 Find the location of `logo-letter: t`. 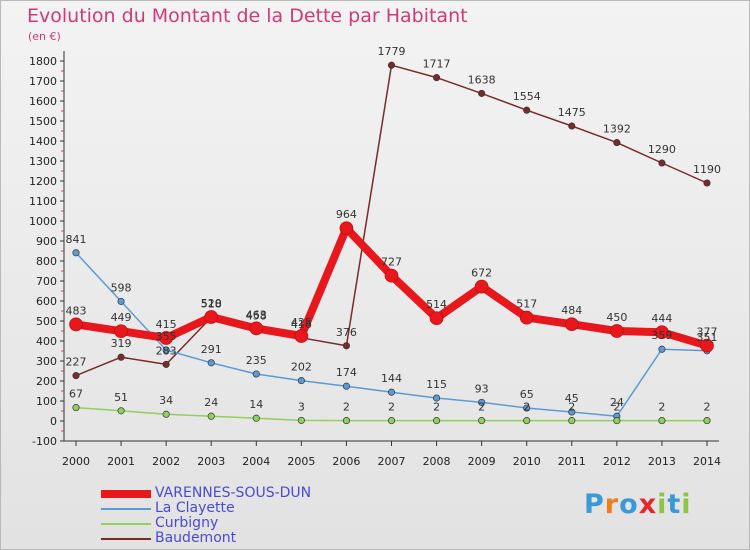

logo-letter: t is located at coordinates (674, 504).